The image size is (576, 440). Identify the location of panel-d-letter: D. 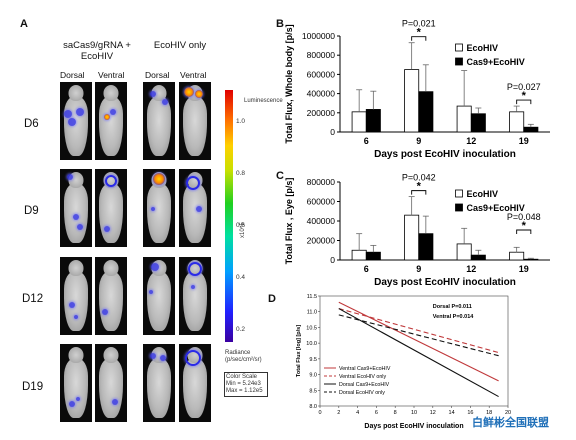
(272, 299).